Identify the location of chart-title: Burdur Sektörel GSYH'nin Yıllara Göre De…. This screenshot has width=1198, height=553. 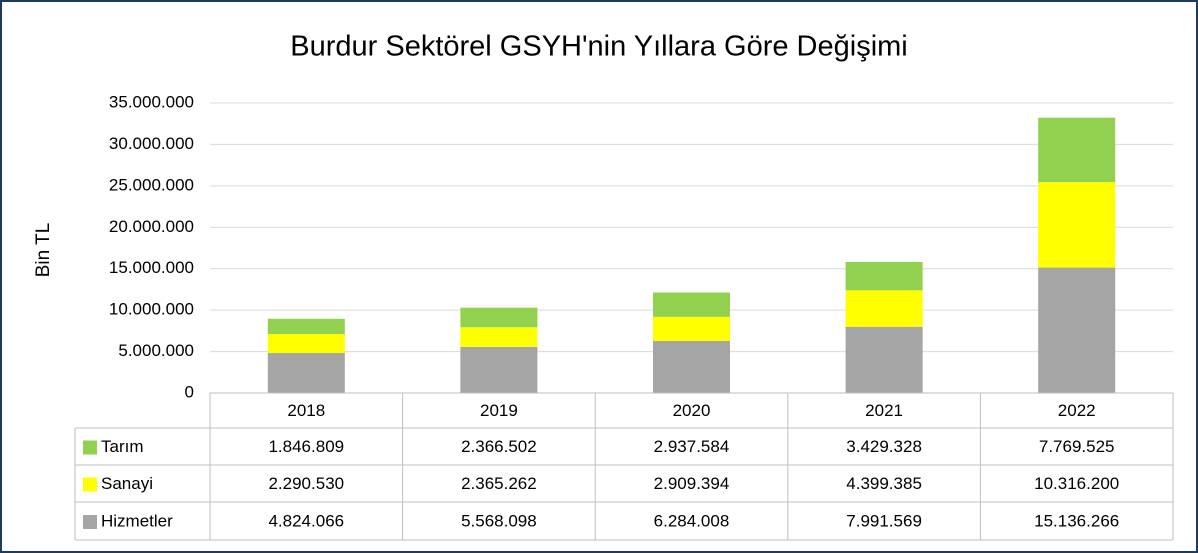
(598, 47).